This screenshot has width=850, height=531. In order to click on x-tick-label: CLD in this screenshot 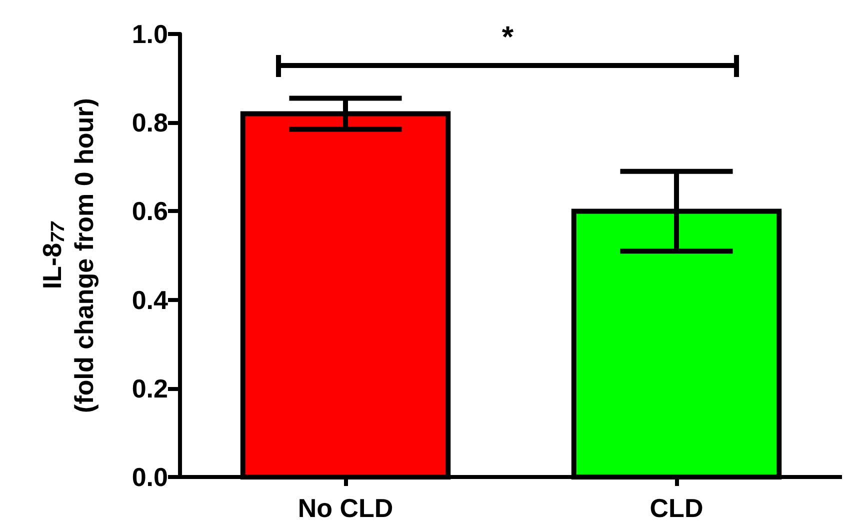, I will do `click(677, 508)`.